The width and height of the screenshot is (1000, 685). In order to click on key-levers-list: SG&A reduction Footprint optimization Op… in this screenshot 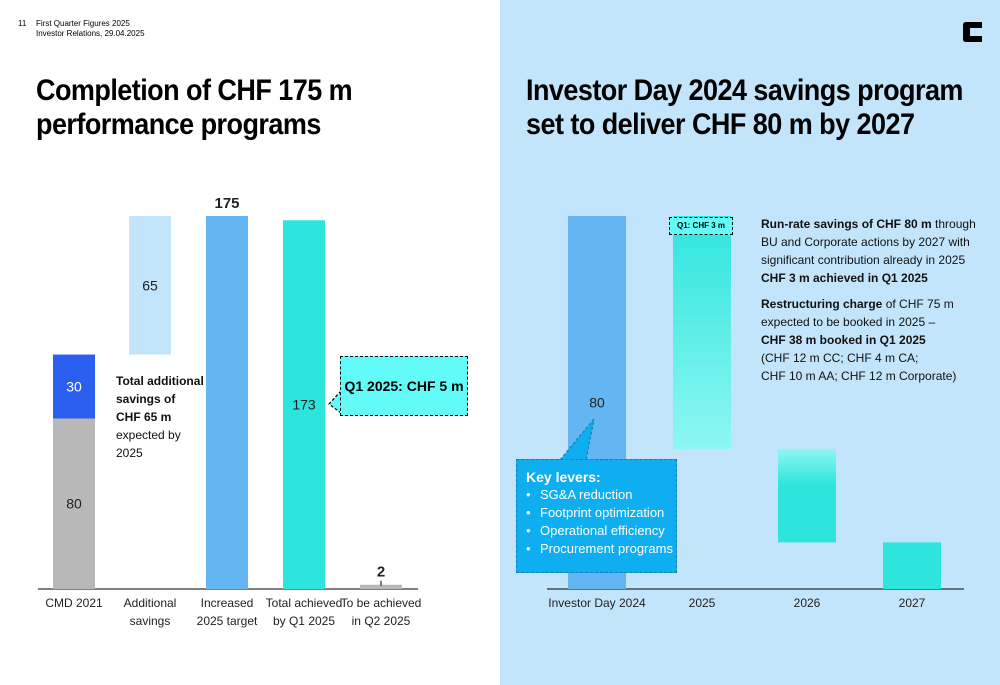, I will do `click(601, 522)`.